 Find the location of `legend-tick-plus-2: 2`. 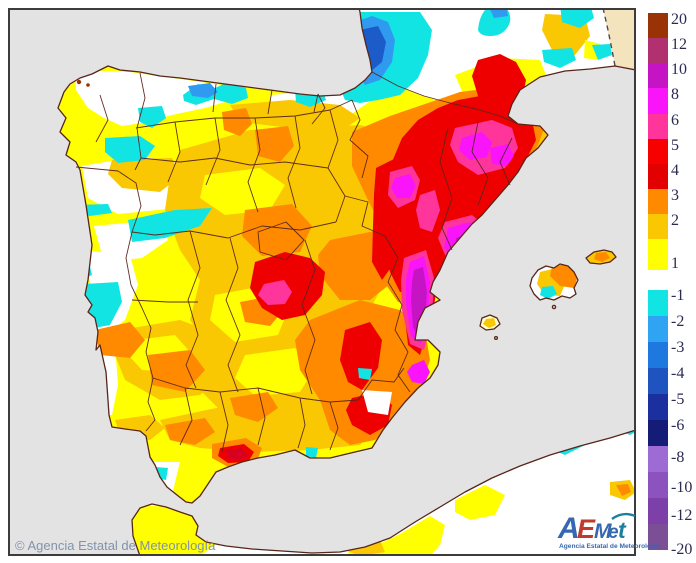

legend-tick-plus-2: 2 is located at coordinates (675, 220).